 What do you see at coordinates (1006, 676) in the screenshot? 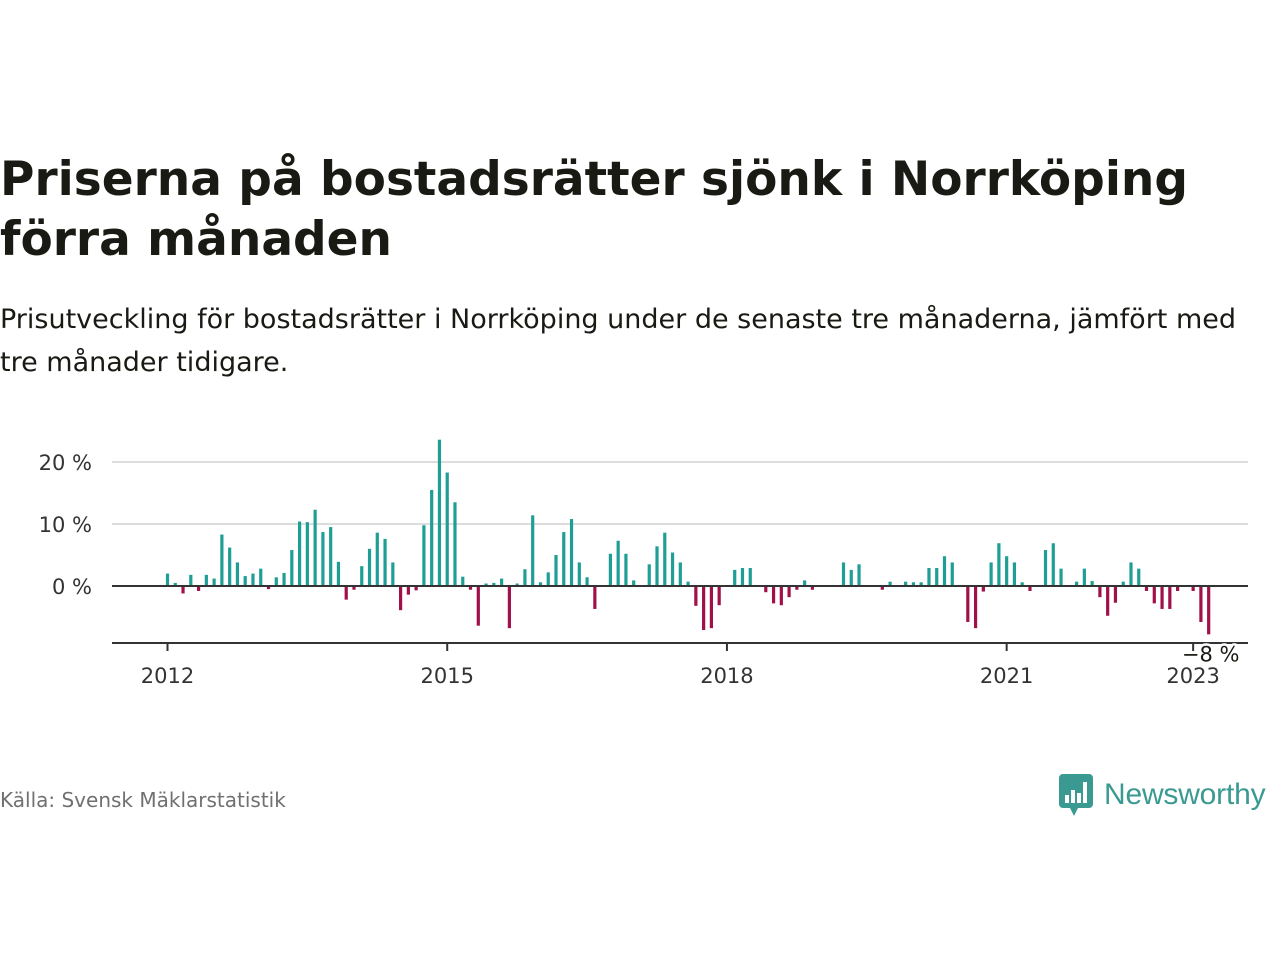
I see `x-tick-label: 2021` at bounding box center [1006, 676].